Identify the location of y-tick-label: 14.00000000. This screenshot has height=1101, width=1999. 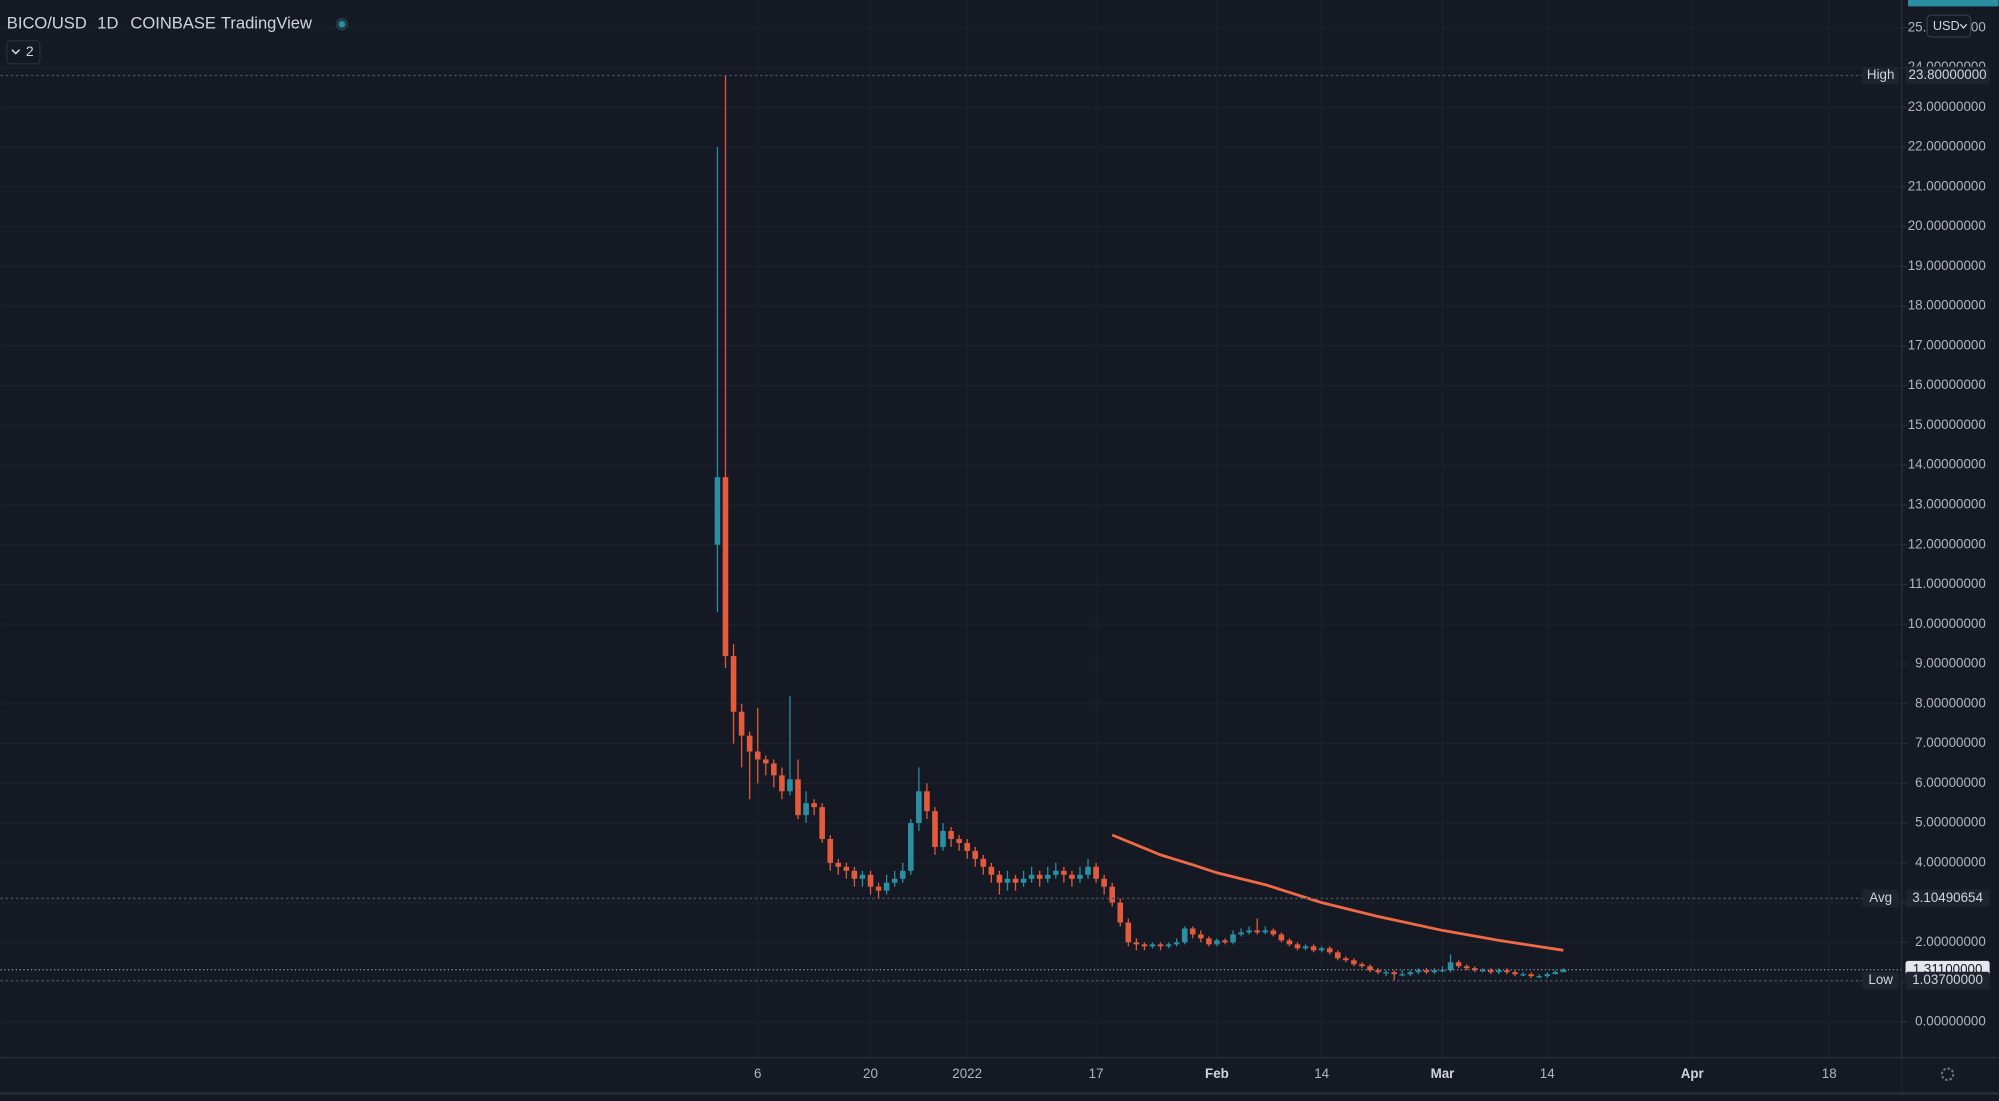
(1947, 464).